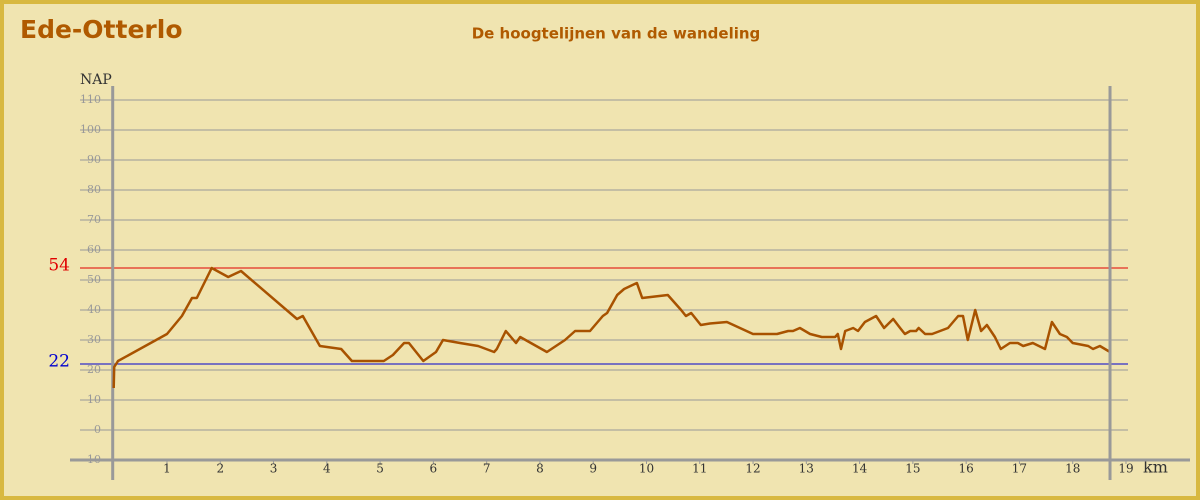 Image resolution: width=1200 pixels, height=500 pixels. Describe the element at coordinates (752, 469) in the screenshot. I see `x-tick-label: 12` at that location.